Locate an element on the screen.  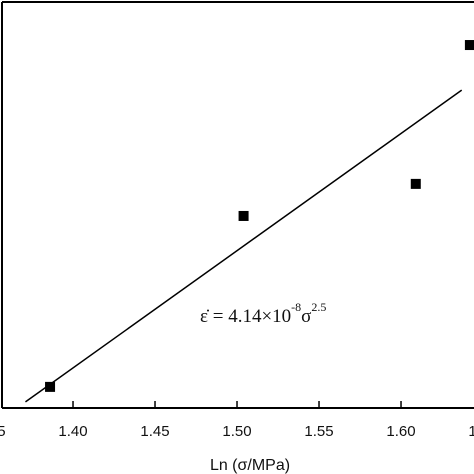
x-tick-label: 1.55 is located at coordinates (318, 431).